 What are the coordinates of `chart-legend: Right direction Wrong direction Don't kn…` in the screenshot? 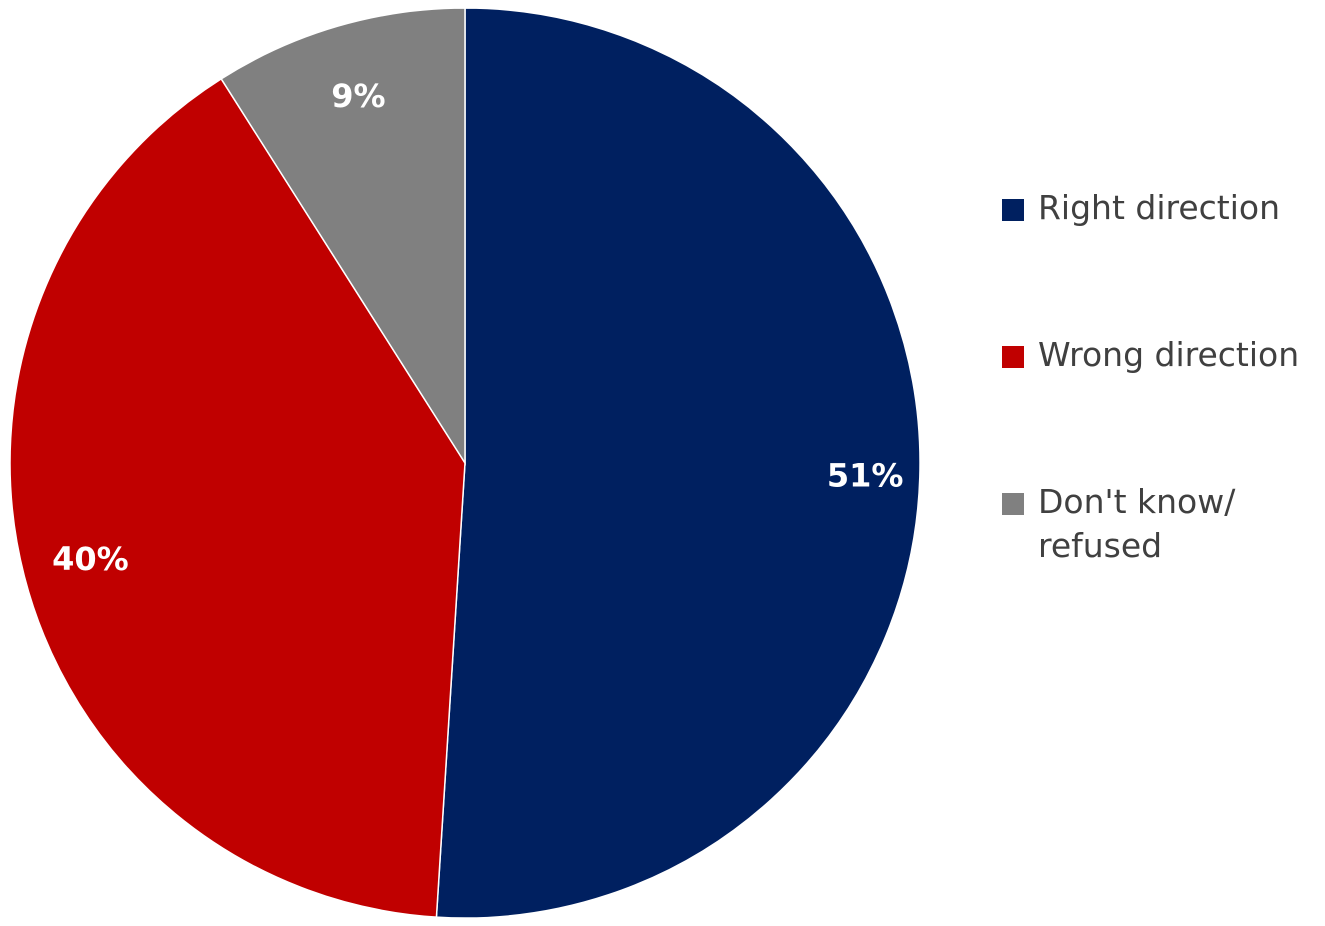 It's located at (1162, 377).